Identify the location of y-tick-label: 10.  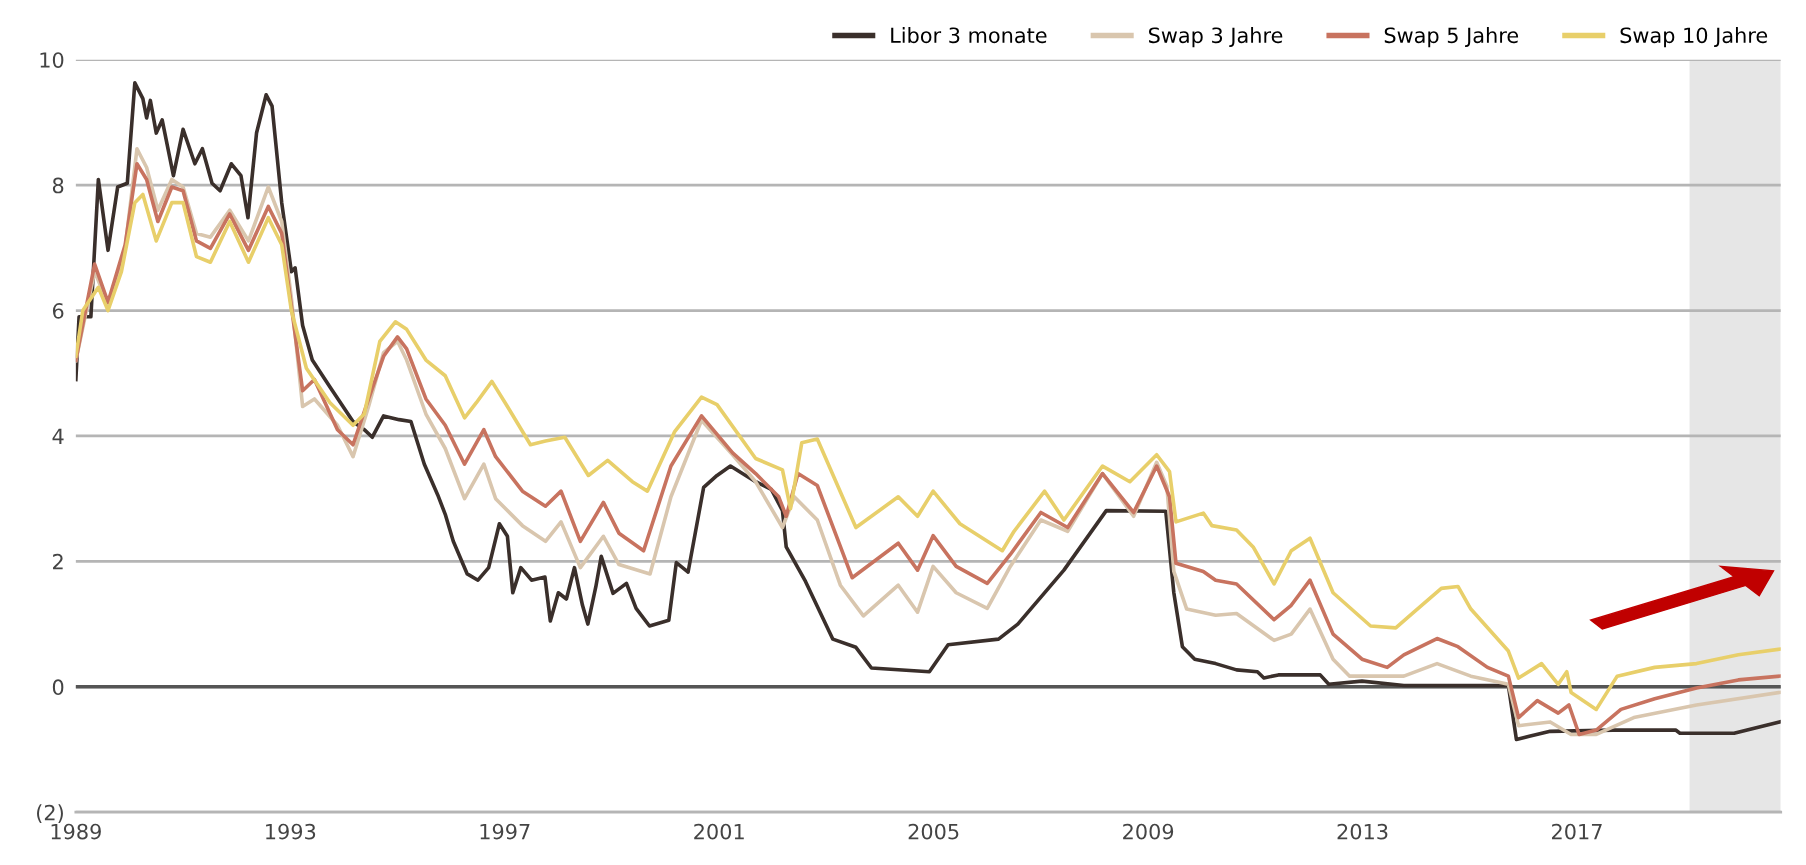
(52, 60).